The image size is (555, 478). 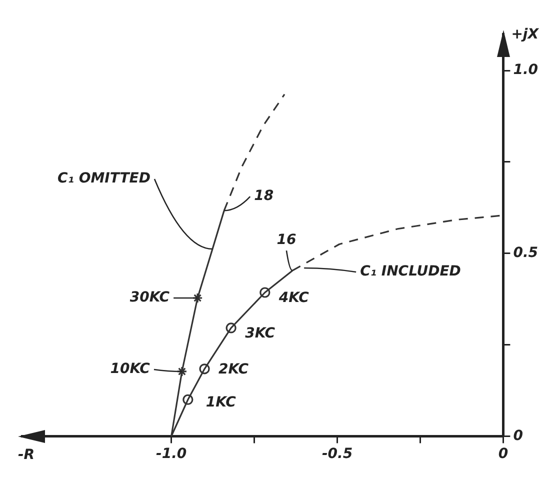 I want to click on x-tick-label: -1.0, so click(x=171, y=454).